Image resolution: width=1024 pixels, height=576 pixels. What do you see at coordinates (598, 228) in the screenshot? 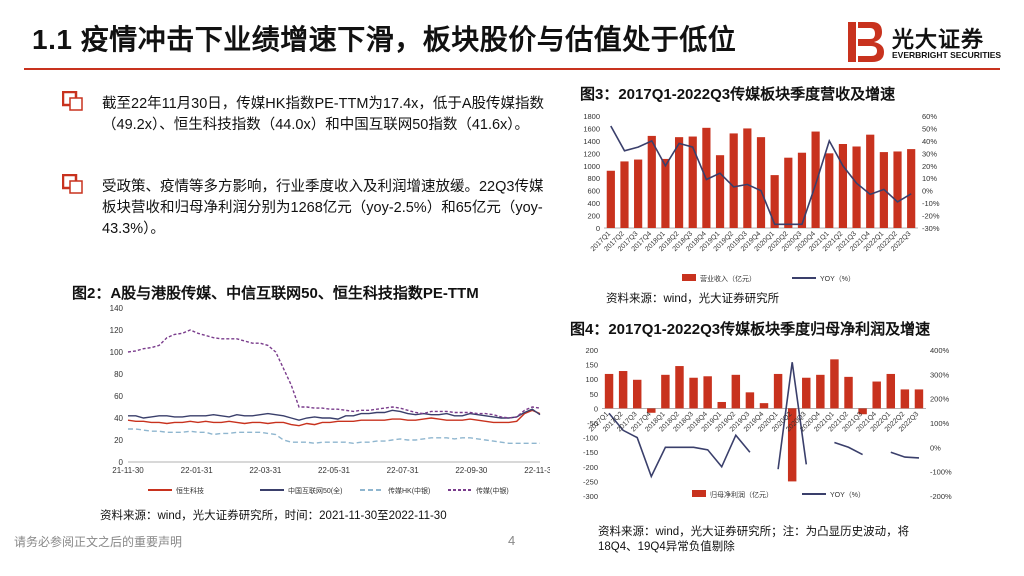
I see `chart3-y-tick: 0` at bounding box center [598, 228].